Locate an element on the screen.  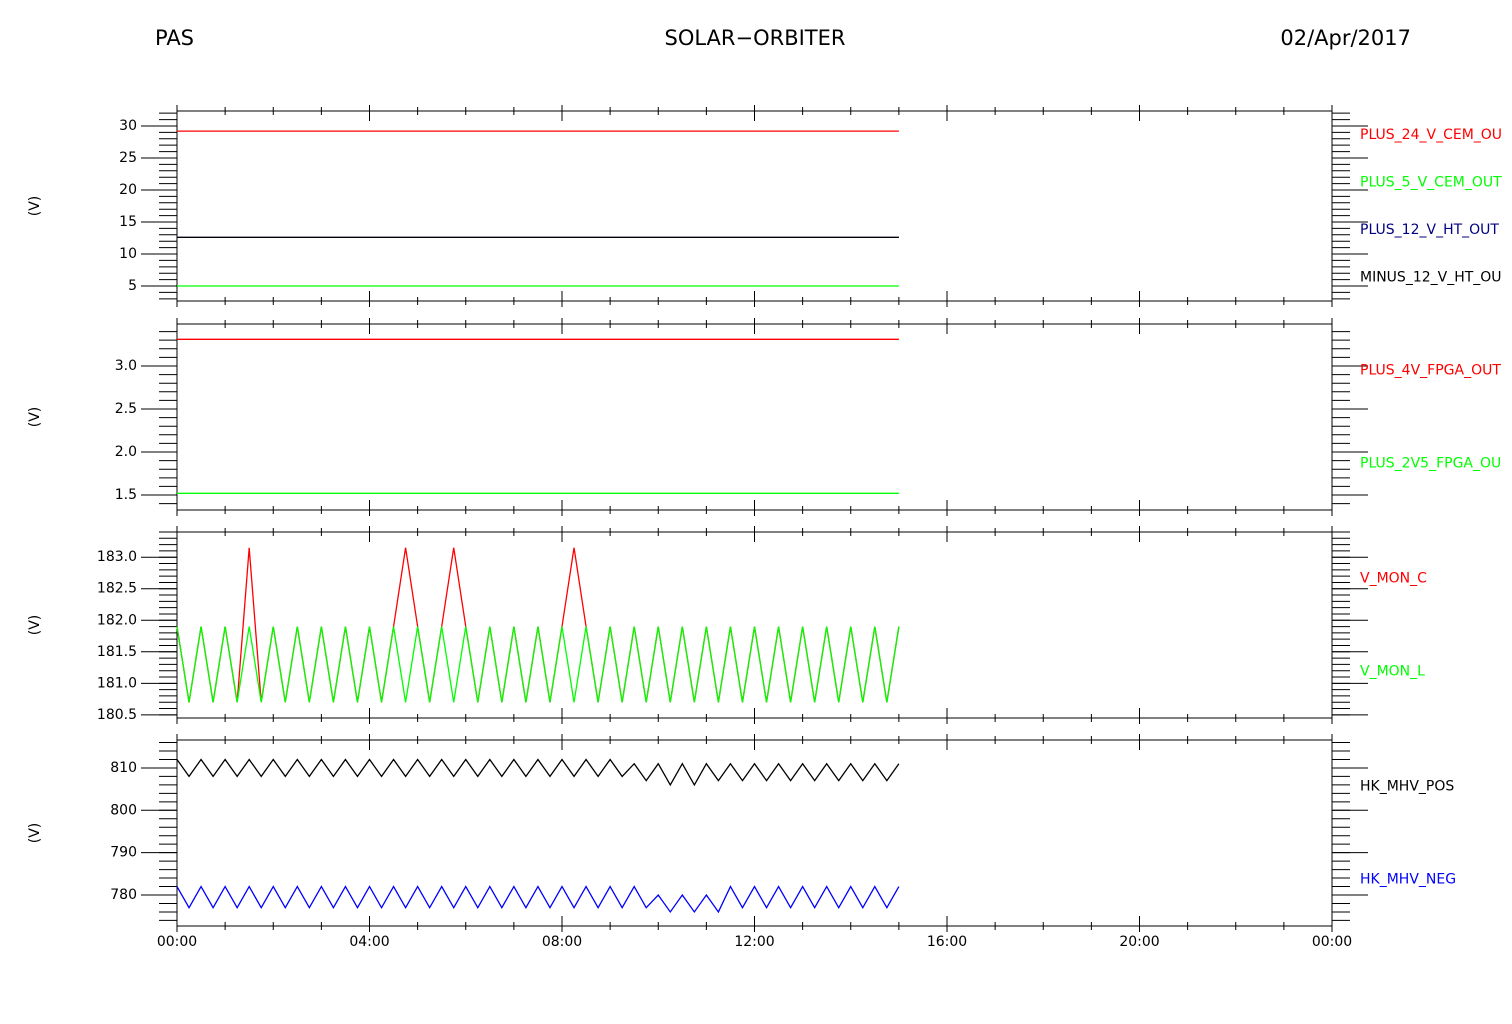
header-left: PAS is located at coordinates (174, 38).